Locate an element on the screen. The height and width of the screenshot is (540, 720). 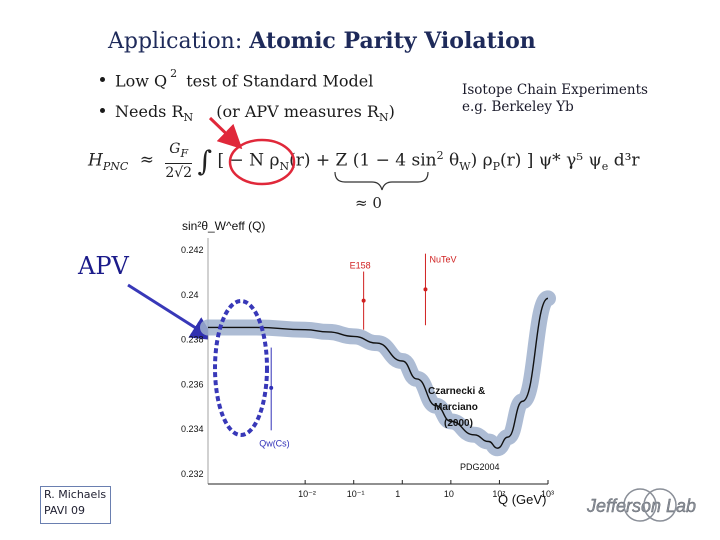
y-axis-label: sin²θ_W^eff (Q) is located at coordinates (223, 226).